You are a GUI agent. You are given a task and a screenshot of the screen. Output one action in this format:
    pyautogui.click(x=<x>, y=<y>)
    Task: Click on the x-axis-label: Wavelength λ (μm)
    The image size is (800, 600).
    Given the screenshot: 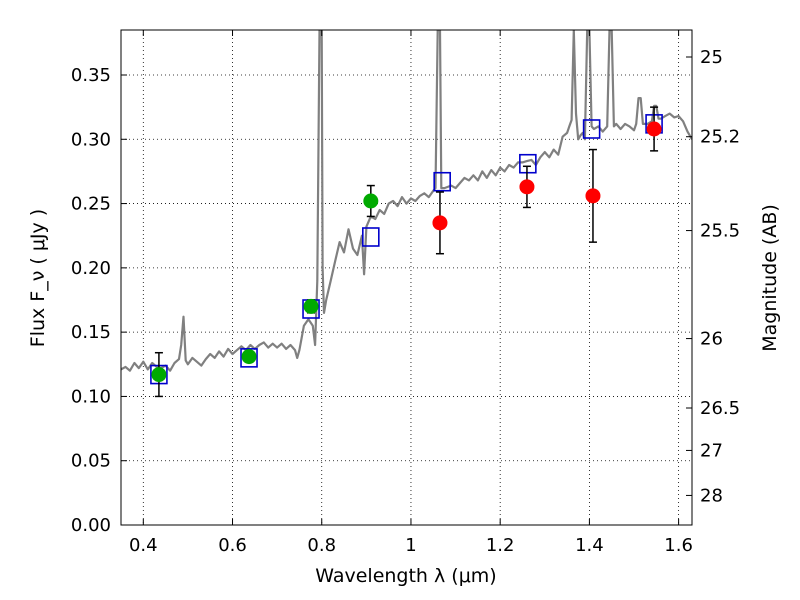 What is the action you would take?
    pyautogui.click(x=405, y=576)
    